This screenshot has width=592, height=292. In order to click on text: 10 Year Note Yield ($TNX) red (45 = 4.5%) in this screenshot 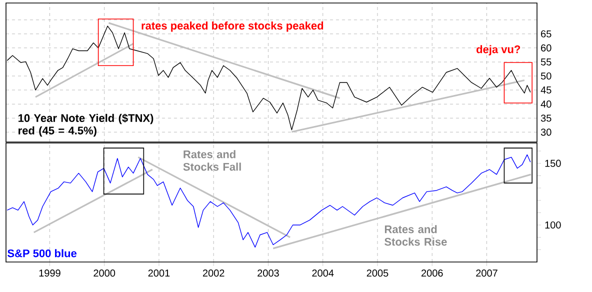, I will do `click(86, 125)`.